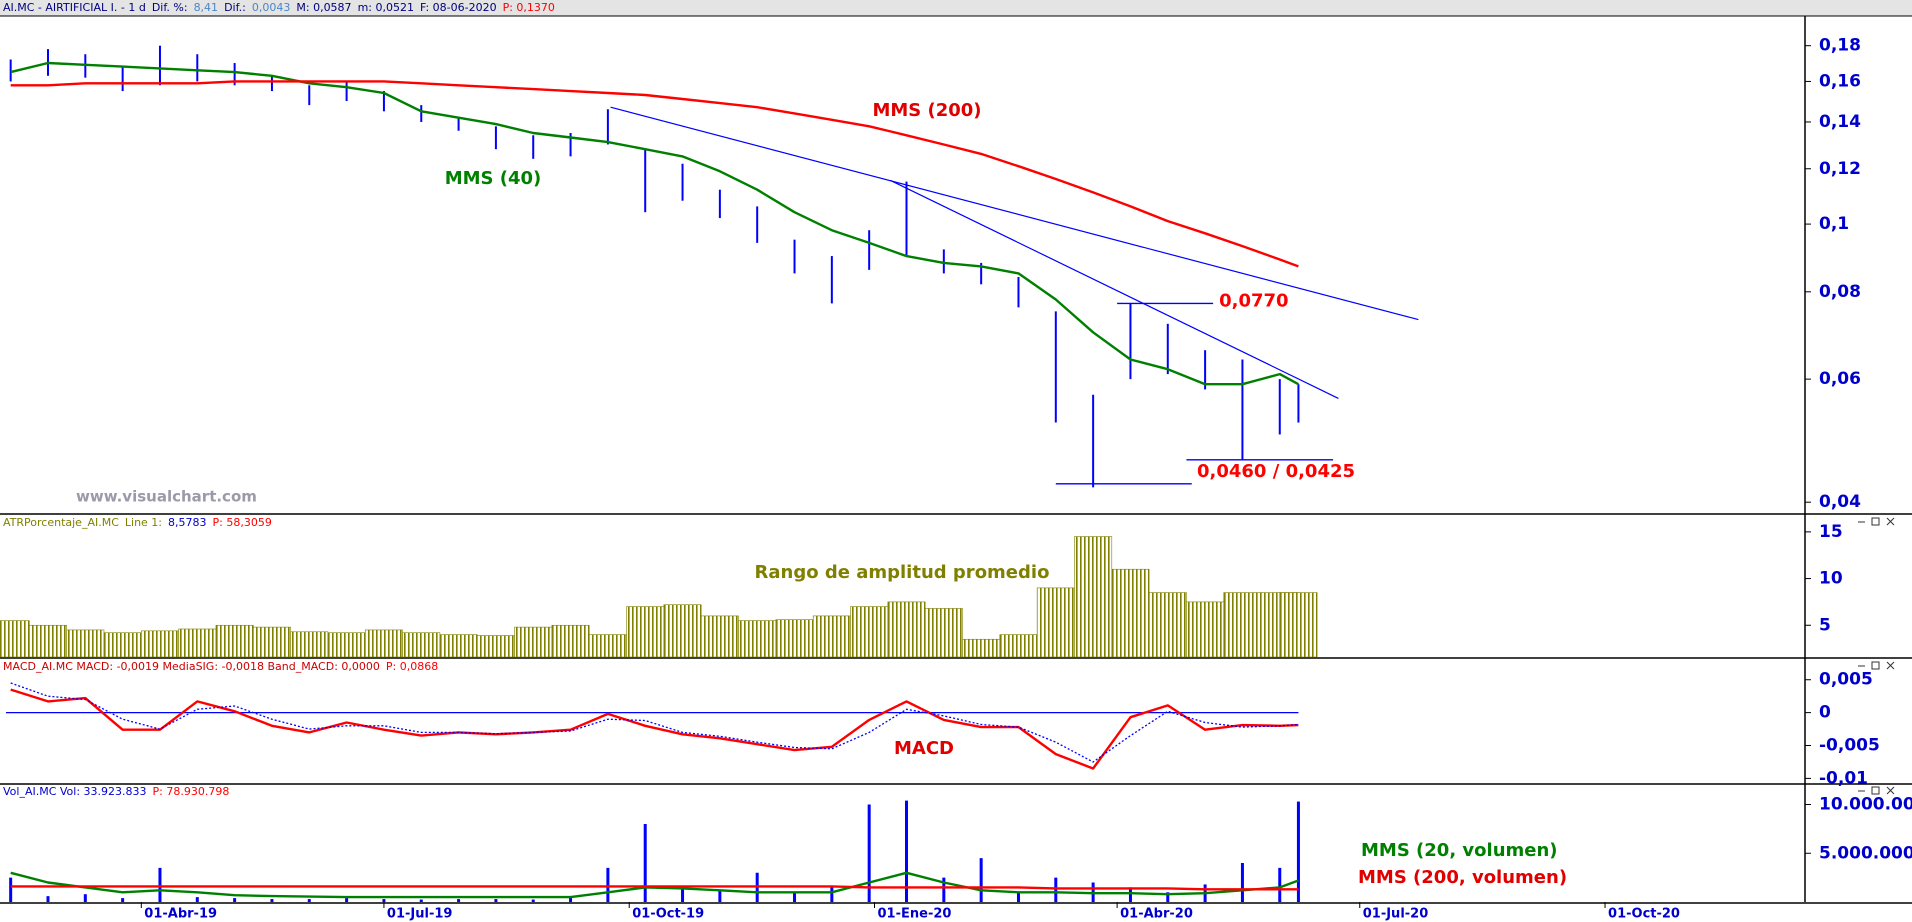  What do you see at coordinates (116, 791) in the screenshot?
I see `panel-header: Vol_AI.MC Vol: 33.923.833 P: 78.930.798` at bounding box center [116, 791].